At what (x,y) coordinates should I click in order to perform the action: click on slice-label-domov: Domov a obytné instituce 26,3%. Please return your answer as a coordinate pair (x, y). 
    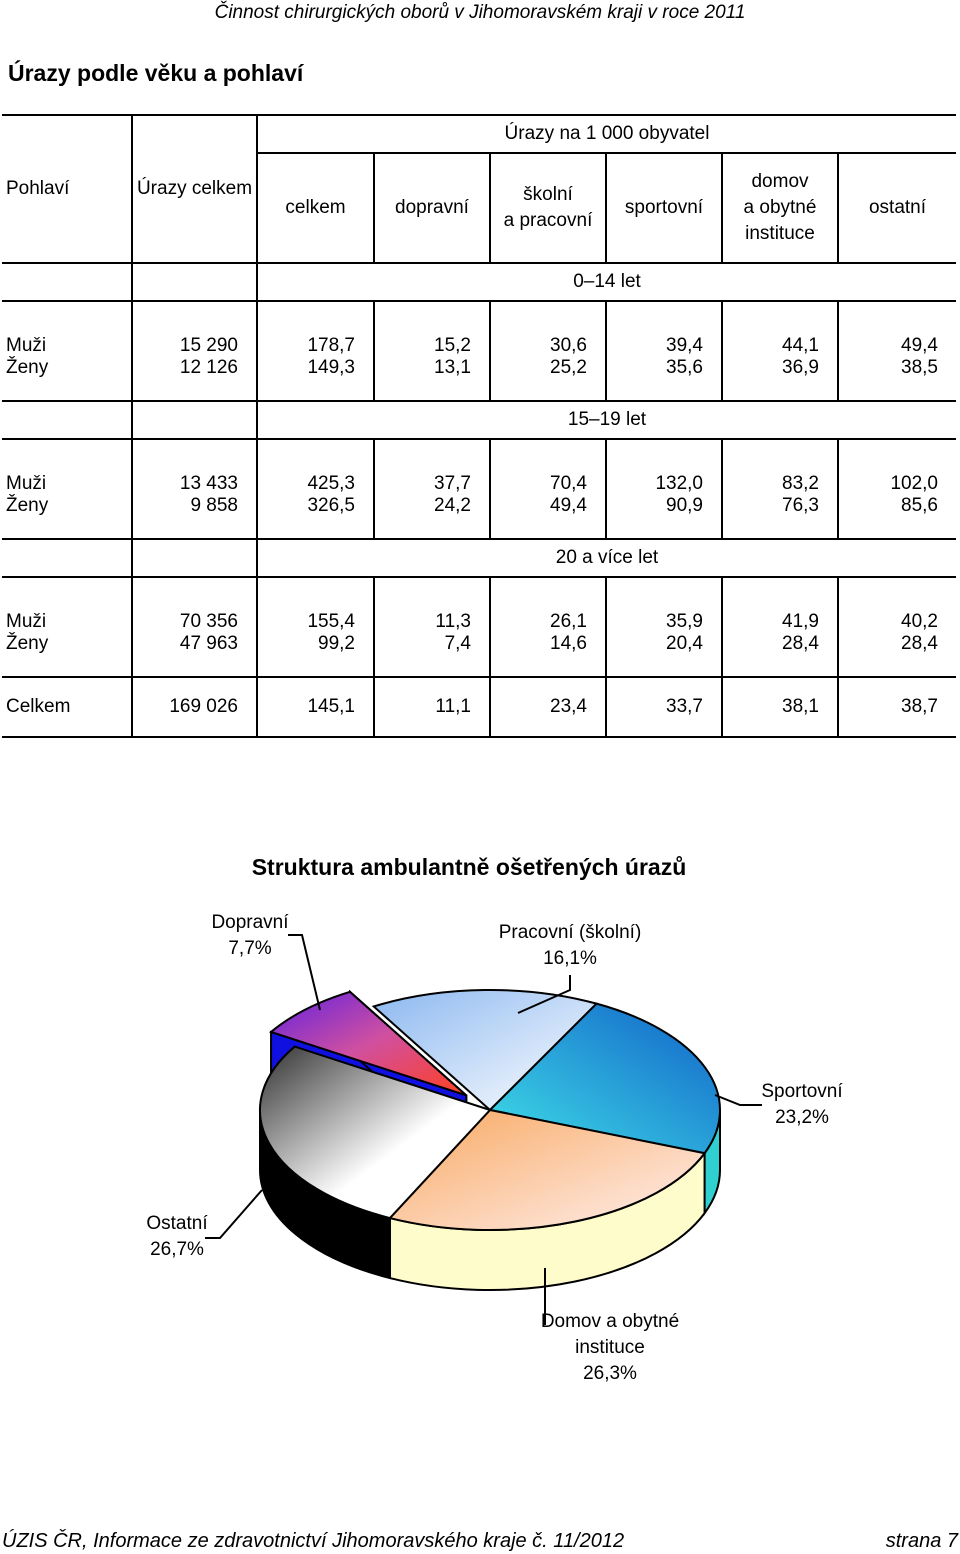
    Looking at the image, I should click on (610, 1347).